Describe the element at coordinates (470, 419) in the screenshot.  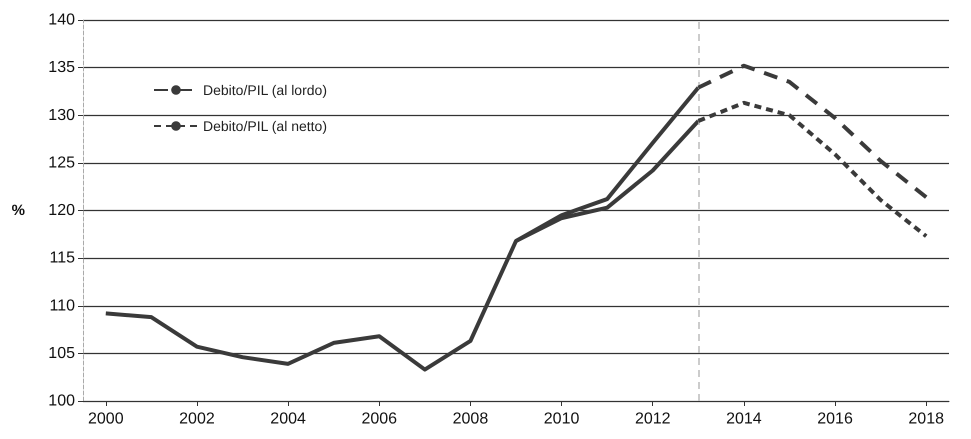
I see `x-tick-label: 2008` at that location.